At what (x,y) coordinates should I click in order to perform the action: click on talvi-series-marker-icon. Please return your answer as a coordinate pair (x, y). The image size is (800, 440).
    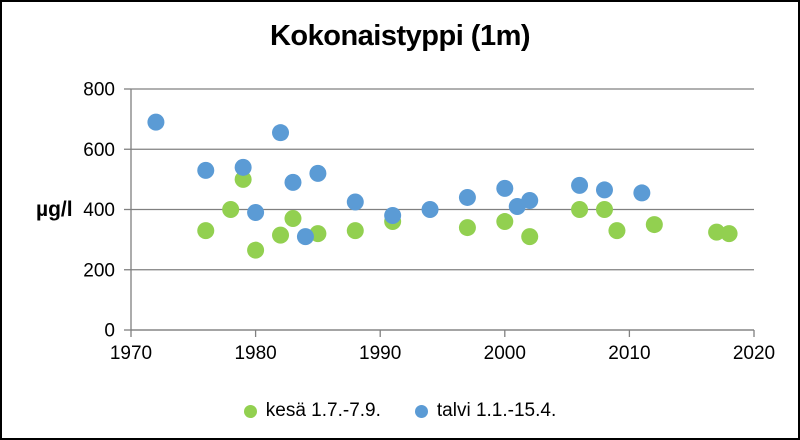
    Looking at the image, I should click on (421, 411).